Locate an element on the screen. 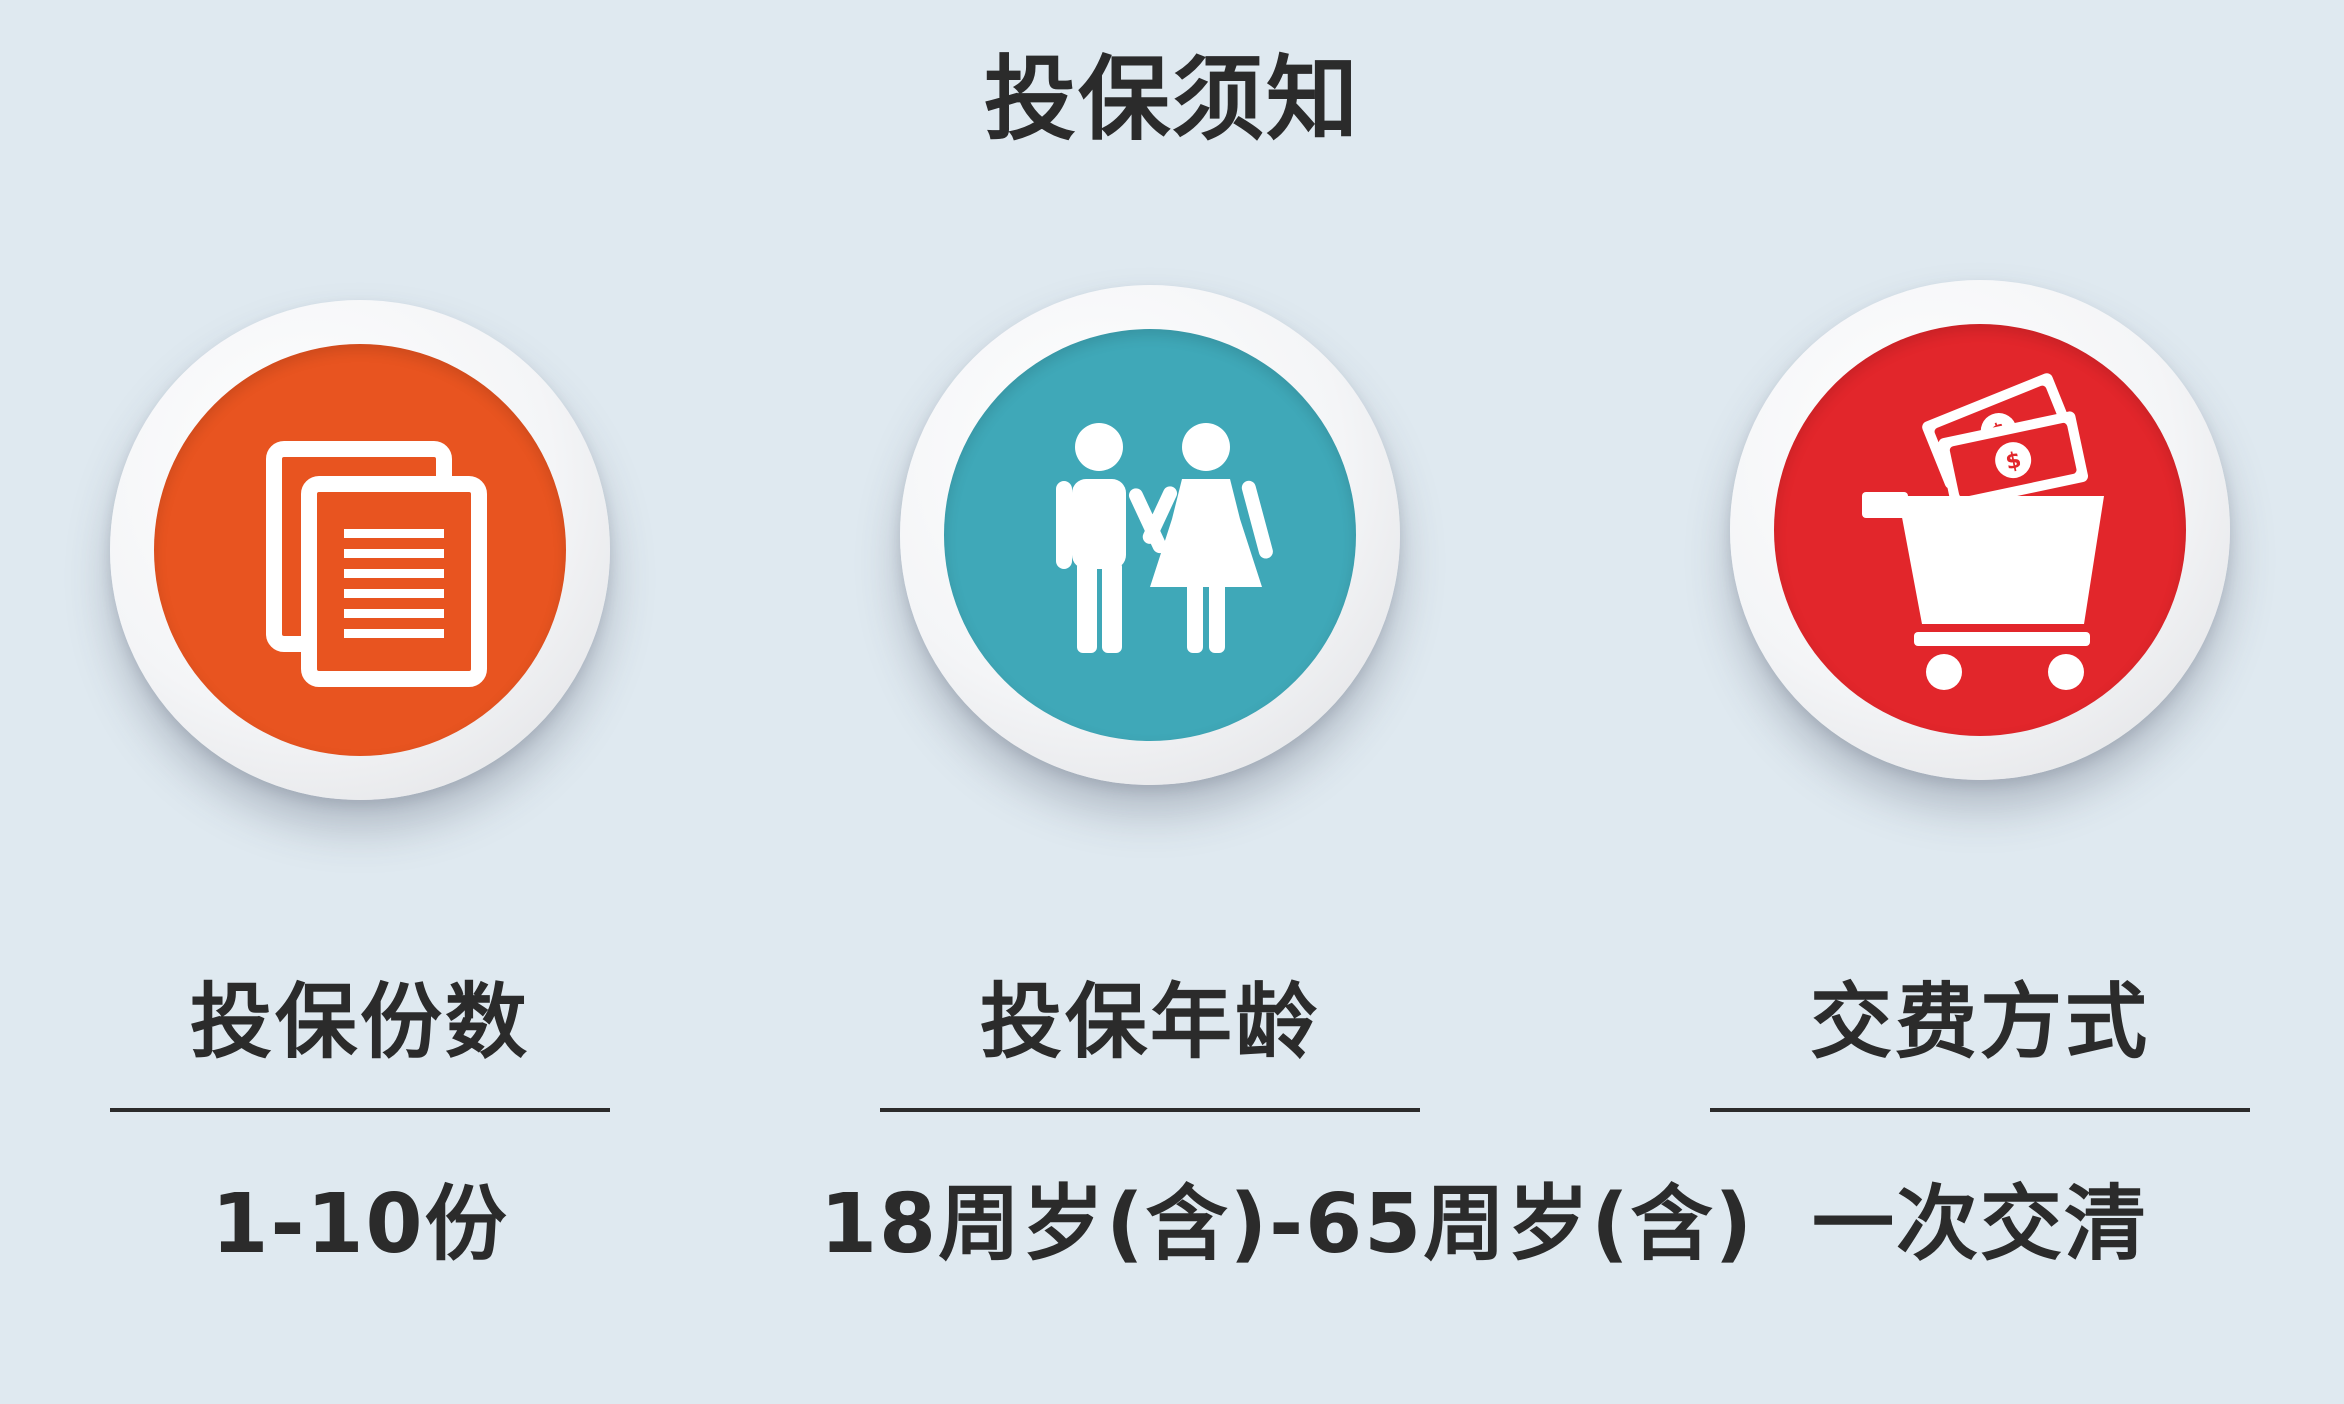 This screenshot has height=1404, width=2344. card-value: 18周岁(含)-65周岁(含) is located at coordinates (1287, 1224).